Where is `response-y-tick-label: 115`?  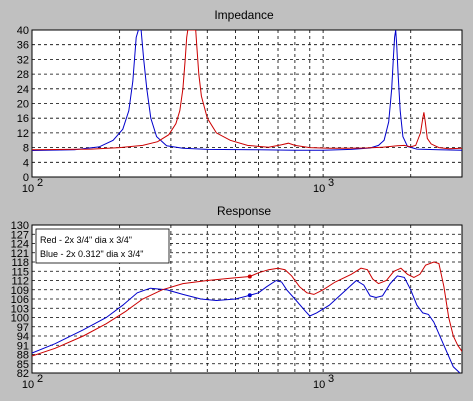 response-y-tick-label: 115 is located at coordinates (20, 272).